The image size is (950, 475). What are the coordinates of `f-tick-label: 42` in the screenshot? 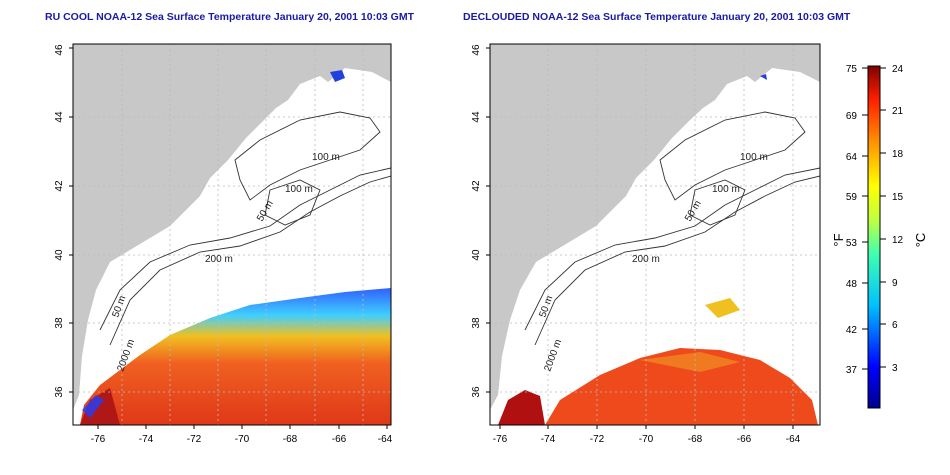 It's located at (852, 330).